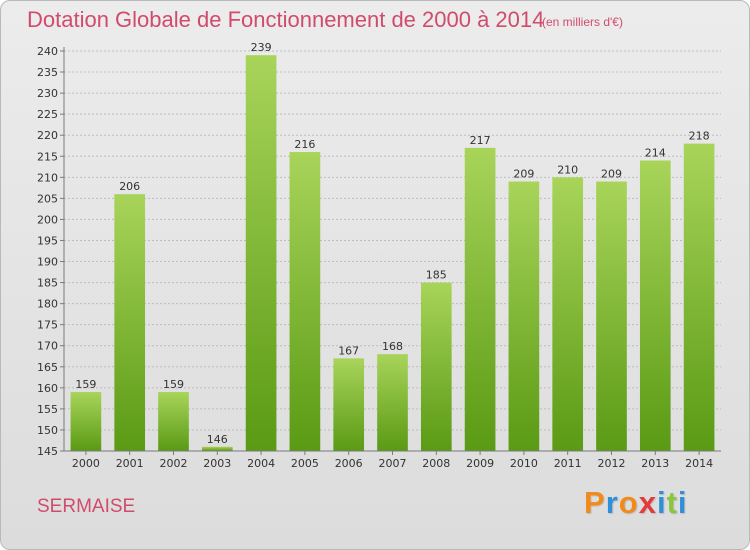 This screenshot has height=550, width=750. I want to click on x-tick-label: 2005, so click(305, 463).